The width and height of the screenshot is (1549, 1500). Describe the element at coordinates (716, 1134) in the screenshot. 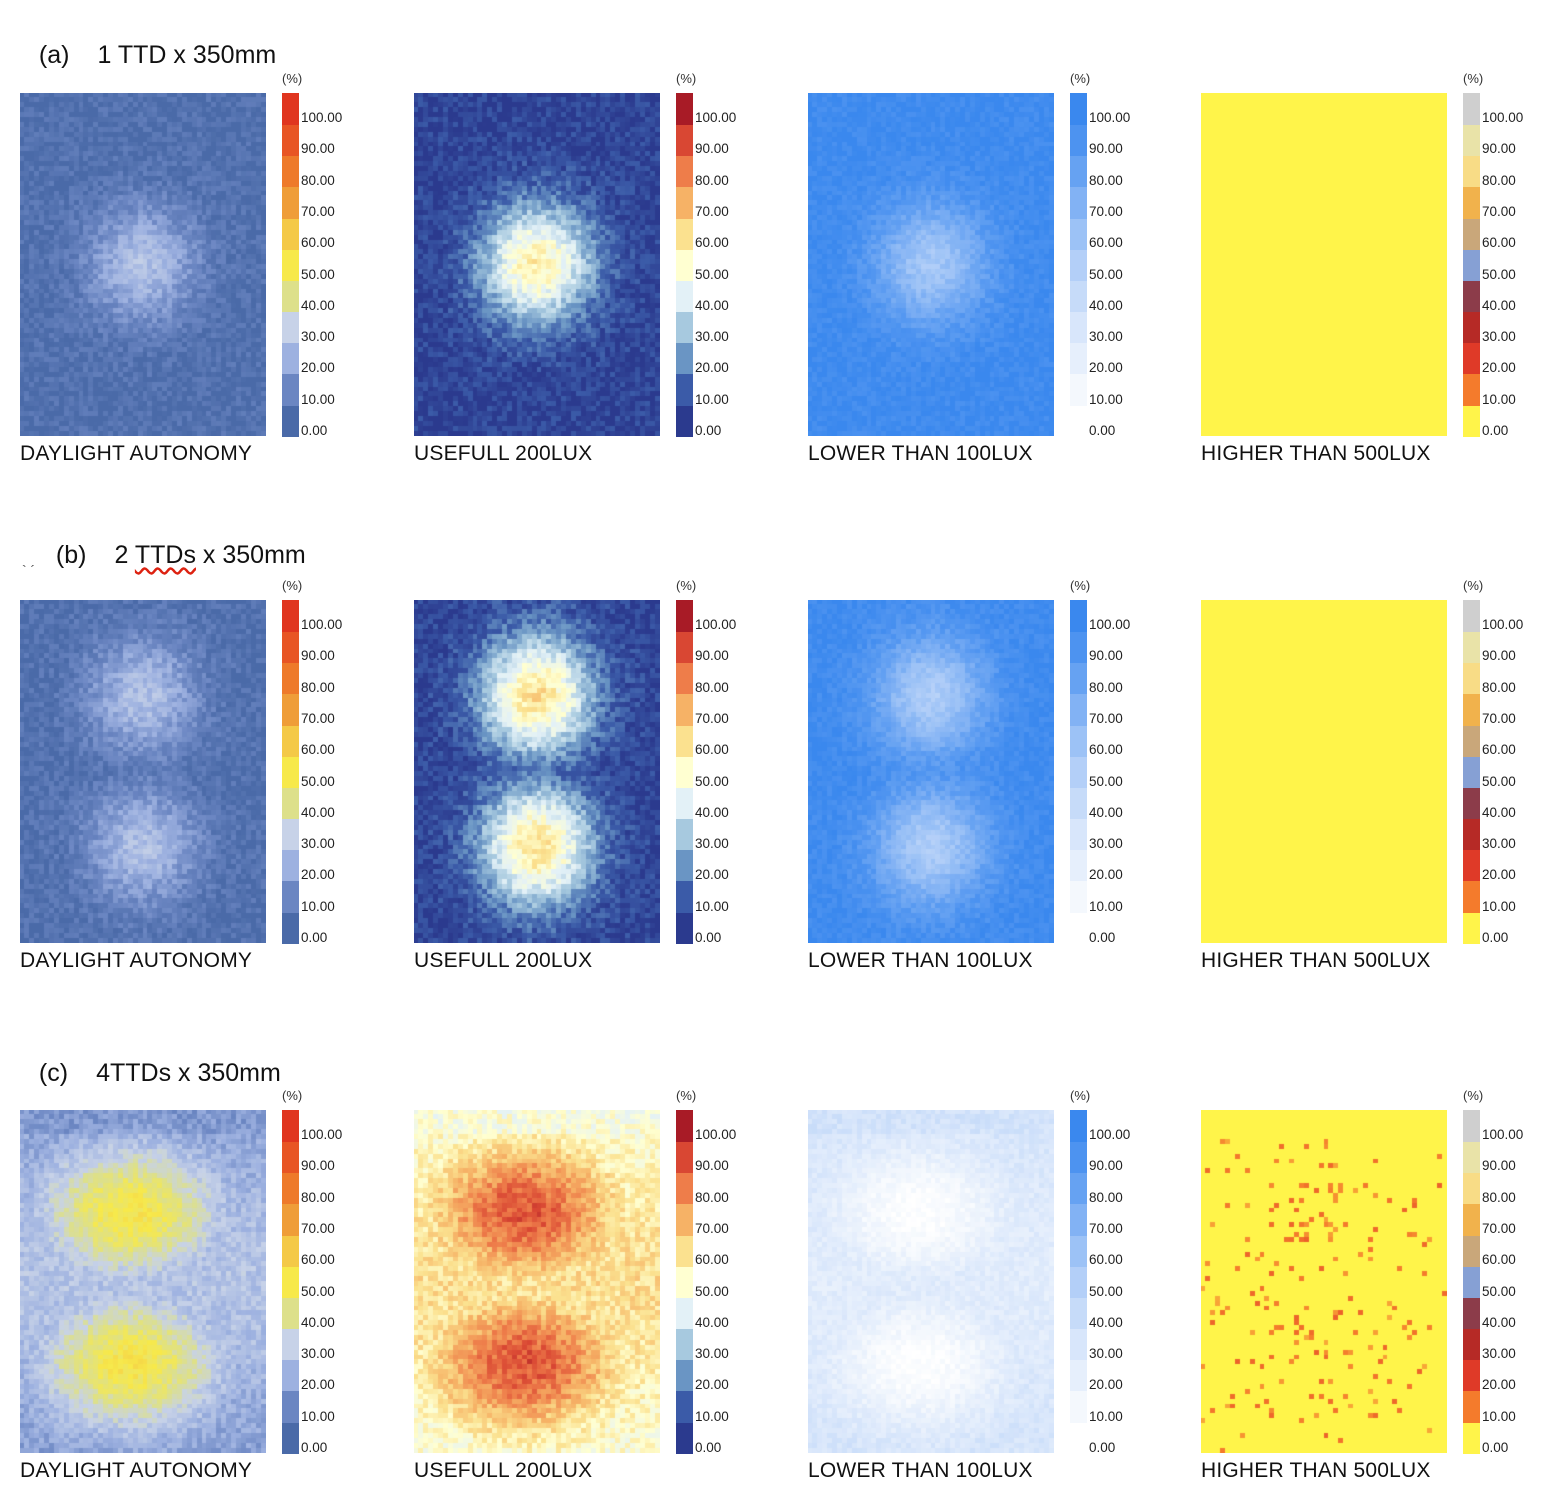

I see `colorbar-tick-c-2-0: 100.00` at that location.